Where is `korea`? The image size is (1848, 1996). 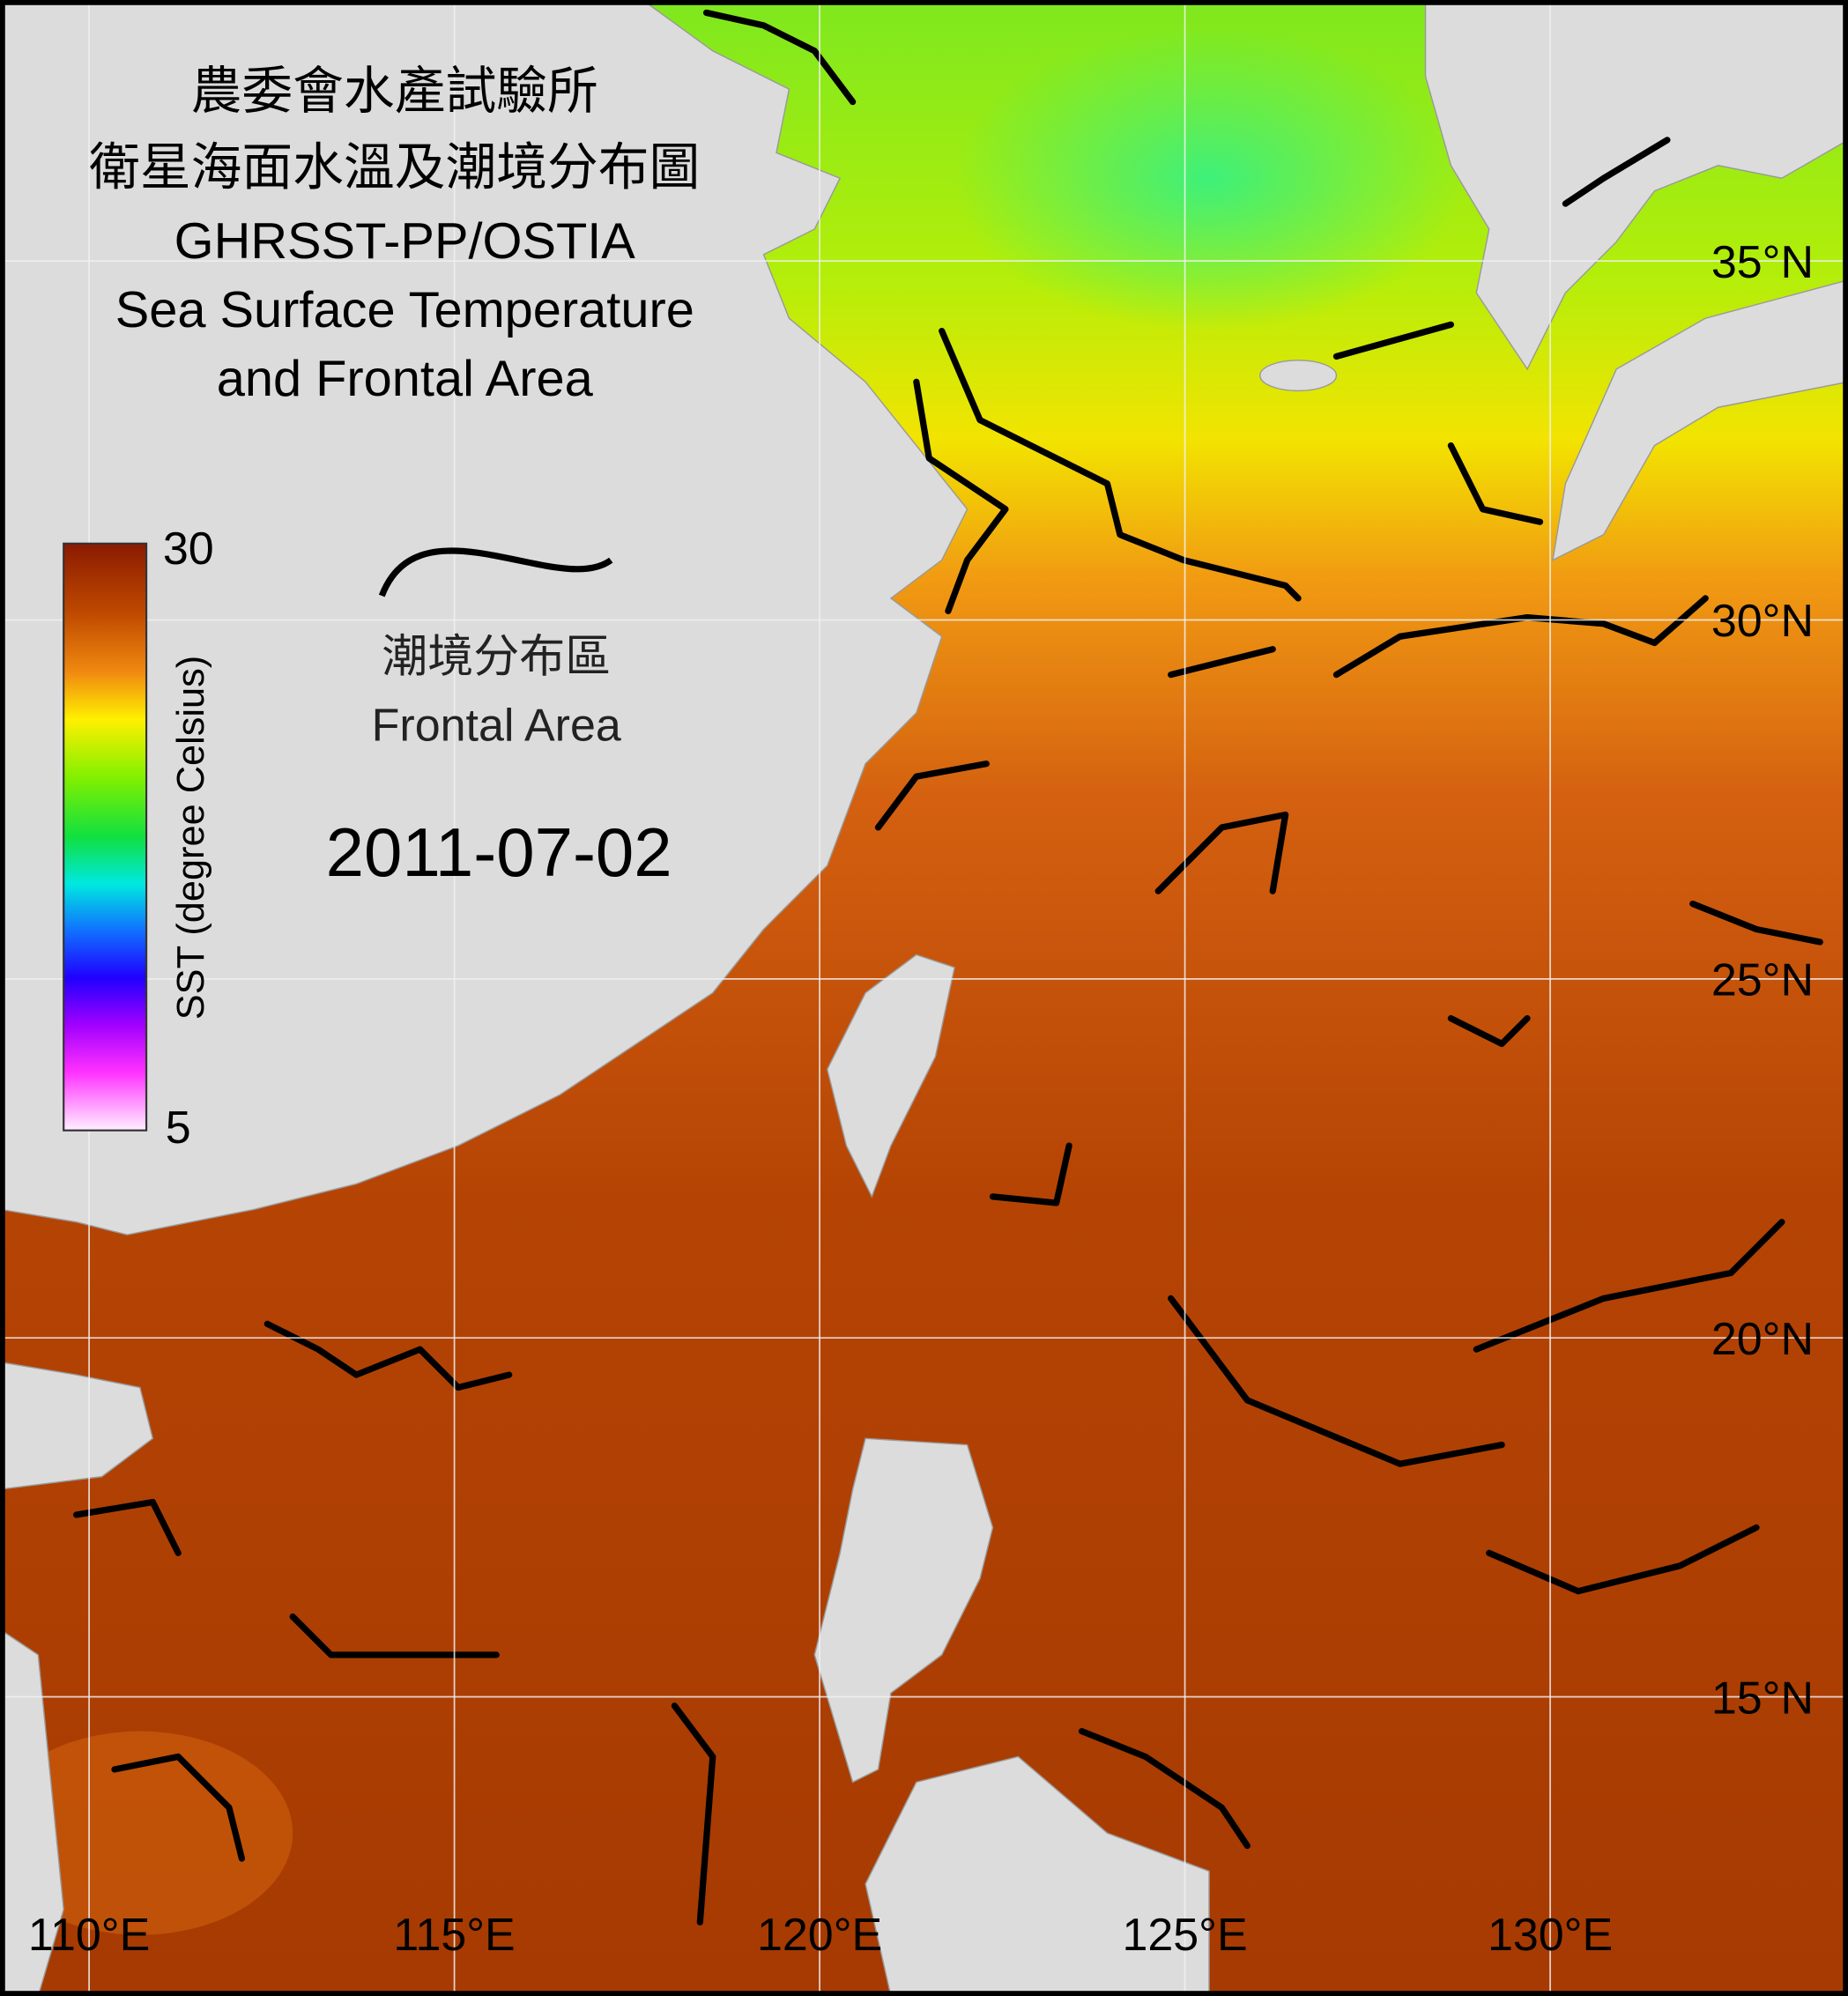
korea is located at coordinates (1636, 185).